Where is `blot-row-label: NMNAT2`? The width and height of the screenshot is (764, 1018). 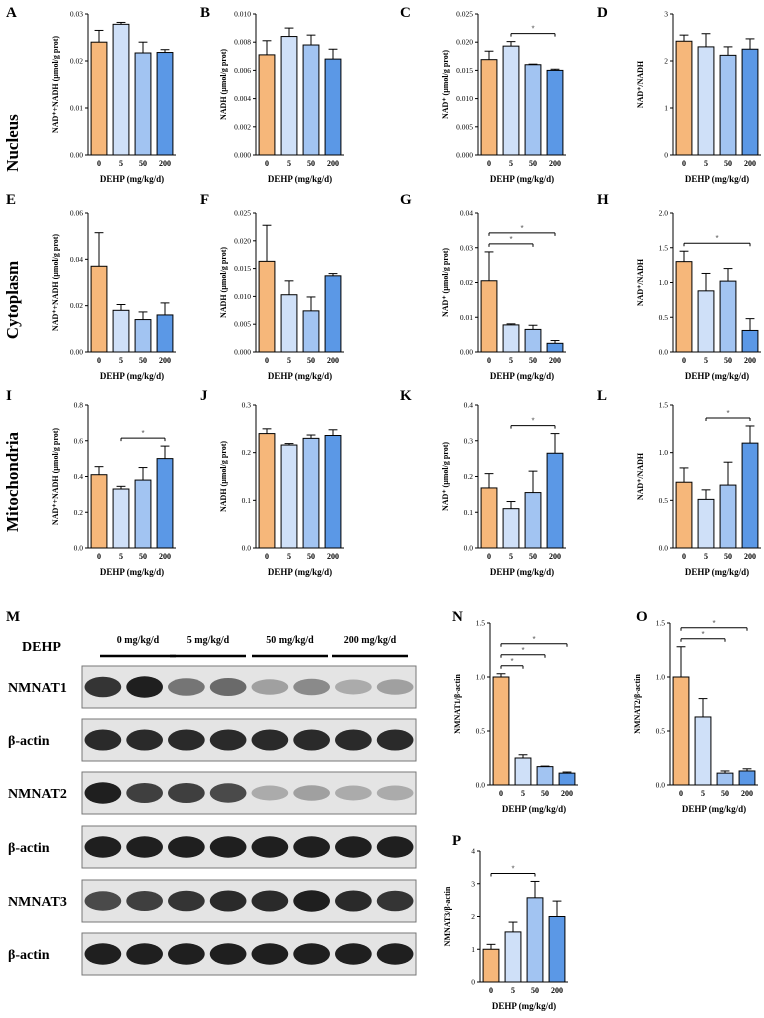 blot-row-label: NMNAT2 is located at coordinates (37, 794).